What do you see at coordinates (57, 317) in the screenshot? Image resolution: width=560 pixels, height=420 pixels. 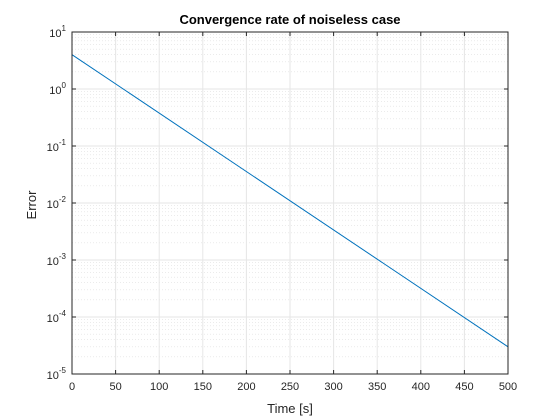 I see `y-tick-label: 10⁻⁴` at bounding box center [57, 317].